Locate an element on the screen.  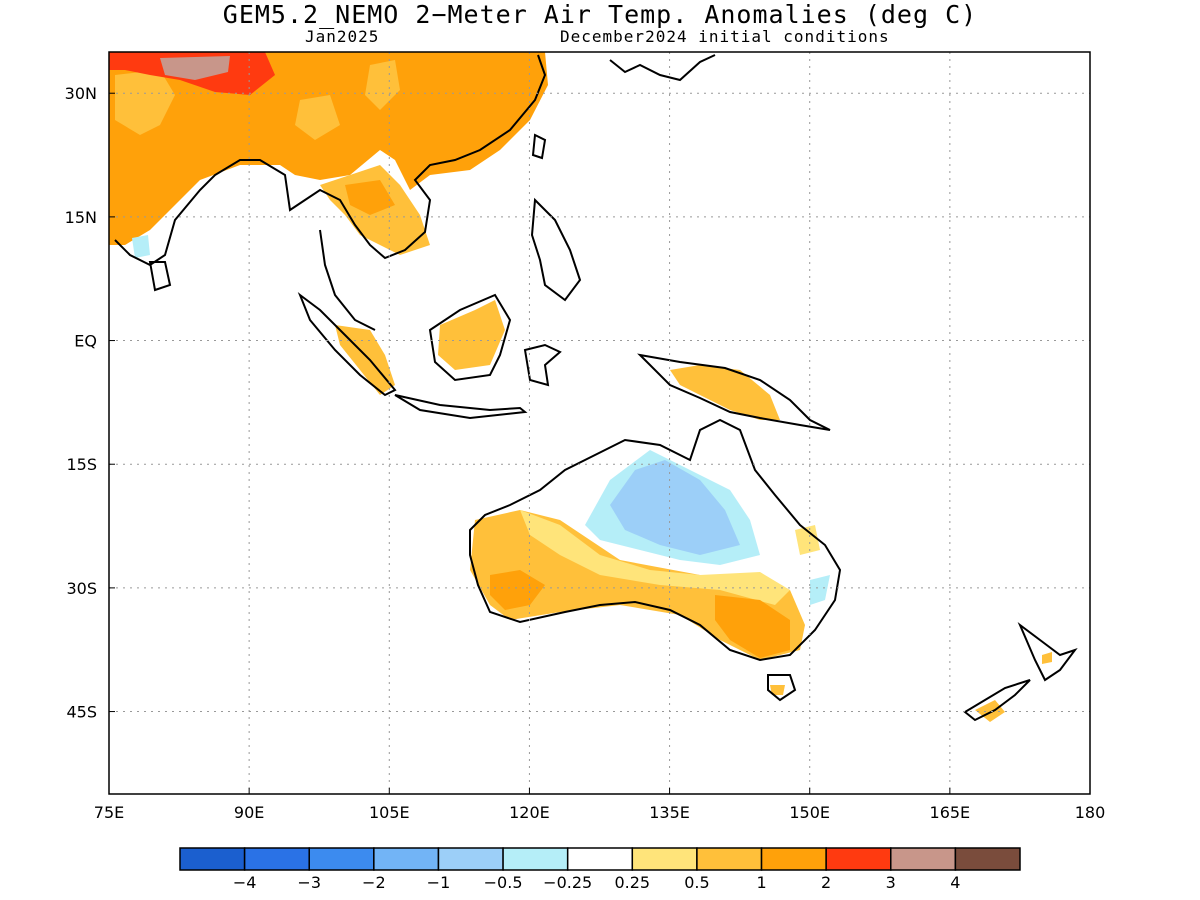
colorbar-label: 4 is located at coordinates (955, 882).